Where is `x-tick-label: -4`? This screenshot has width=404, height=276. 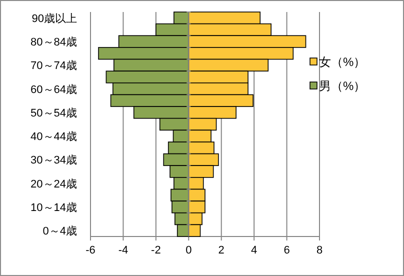 x-tick-label: -4 is located at coordinates (123, 250).